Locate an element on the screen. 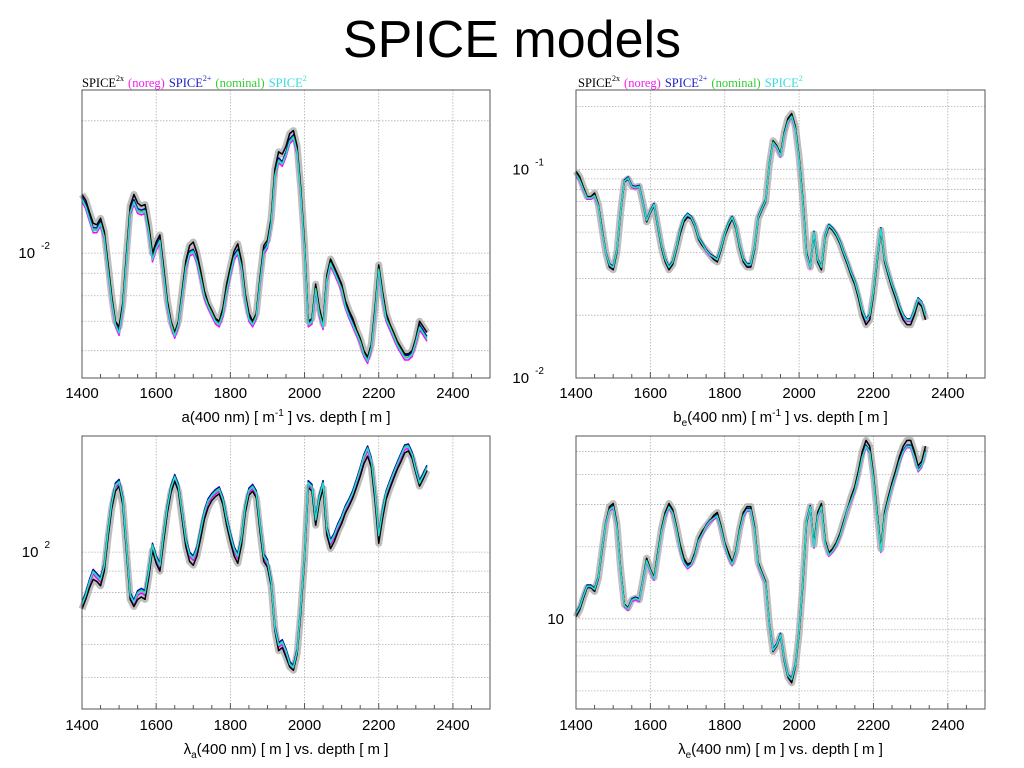  series-line-noreg is located at coordinates (751, 564).